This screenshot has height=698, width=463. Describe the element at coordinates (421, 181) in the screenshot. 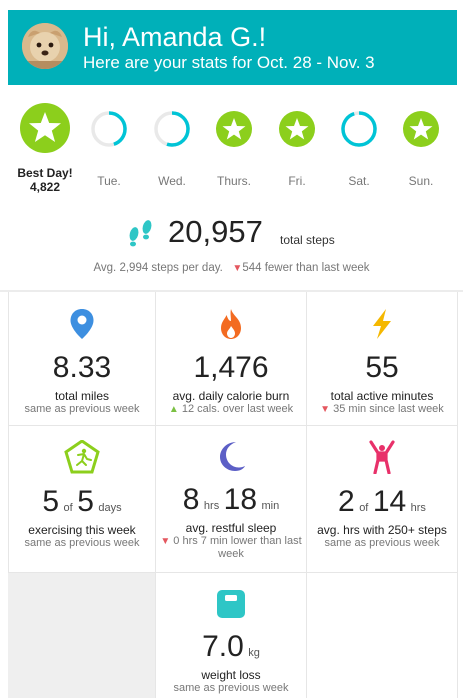

I see `day-label-sun: Sun.` at that location.